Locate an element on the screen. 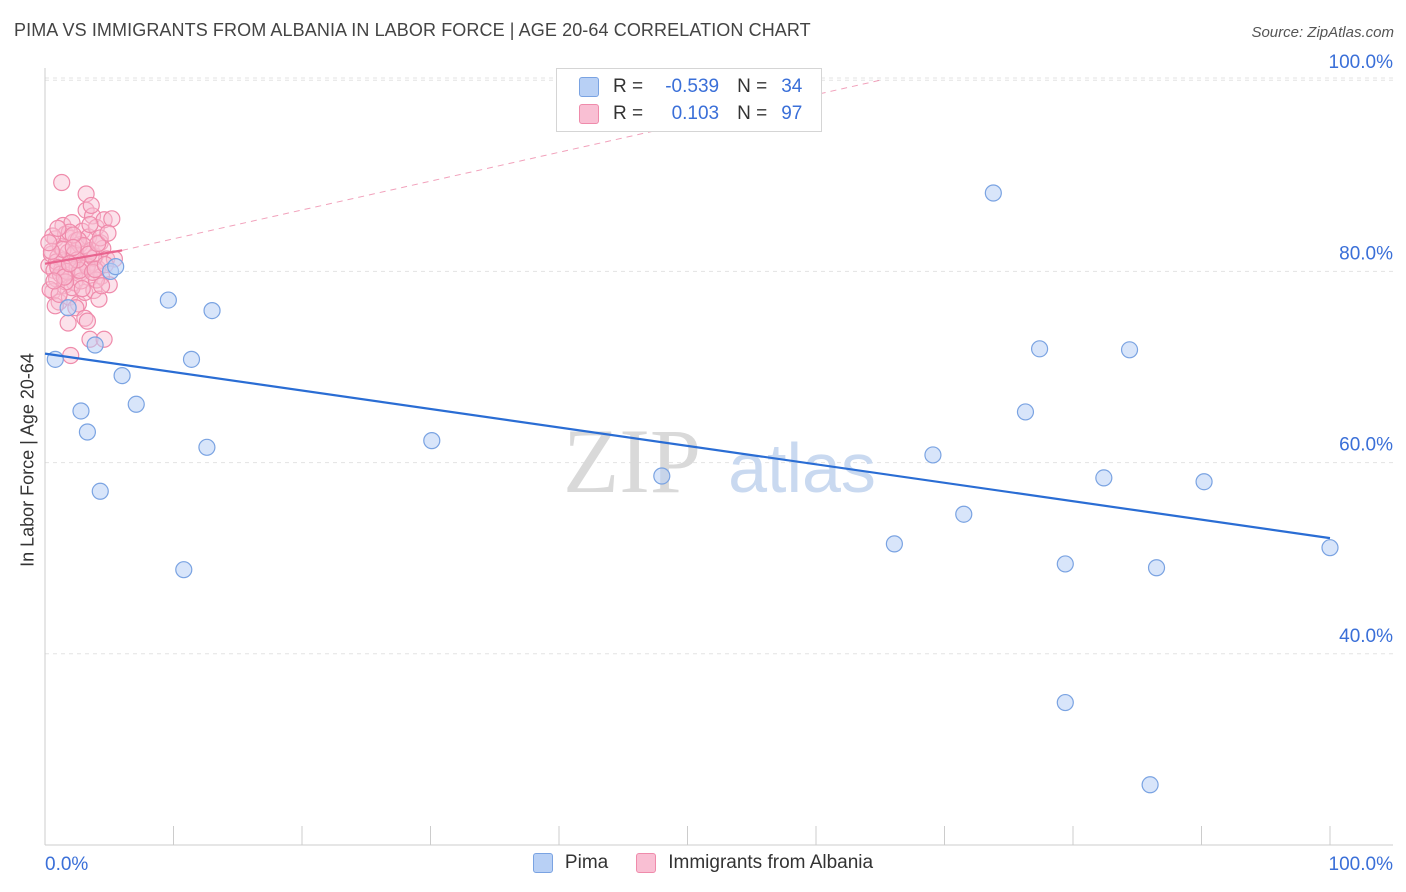 The image size is (1406, 892). n-value: 34 is located at coordinates (792, 86).